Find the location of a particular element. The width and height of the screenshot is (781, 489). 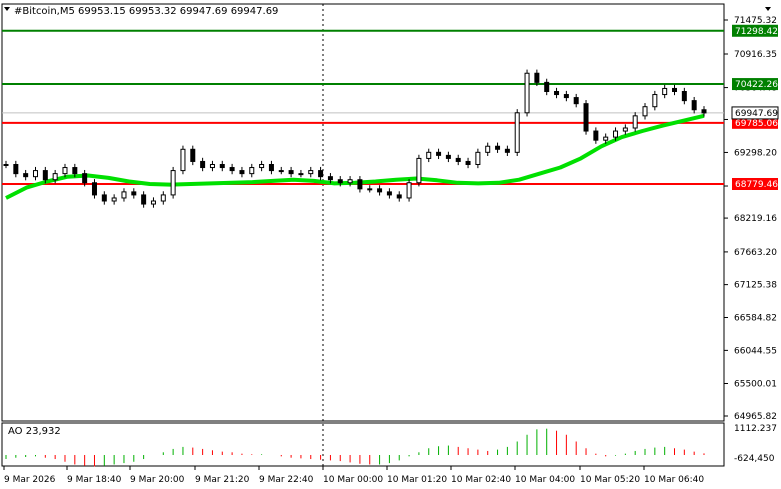

current-price-tag is located at coordinates (755, 113).